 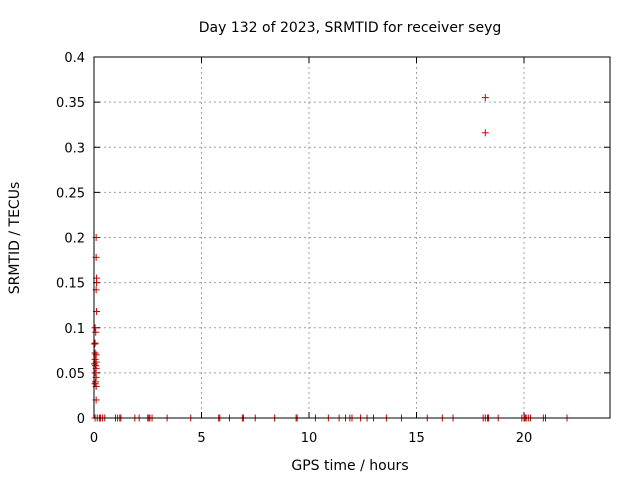 I want to click on y-tick-label: 0.35, so click(x=70, y=103).